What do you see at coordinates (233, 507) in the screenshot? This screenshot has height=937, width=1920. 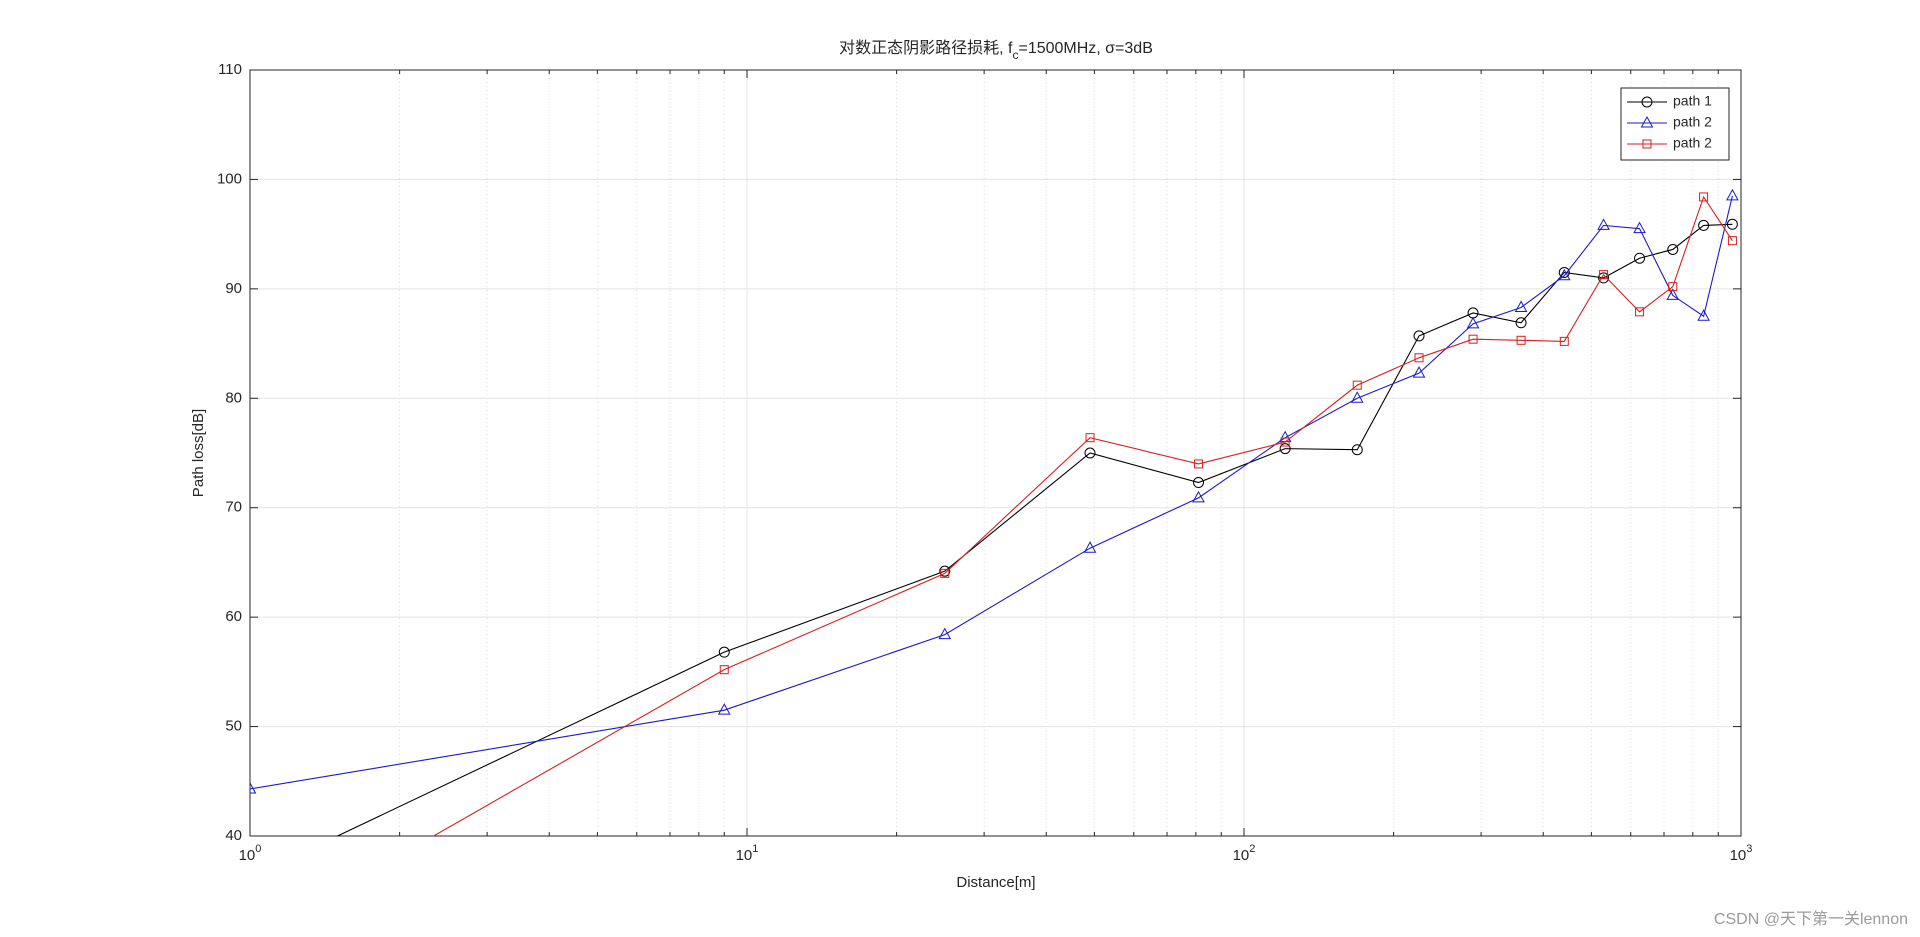 I see `y-tick-label: 70` at bounding box center [233, 507].